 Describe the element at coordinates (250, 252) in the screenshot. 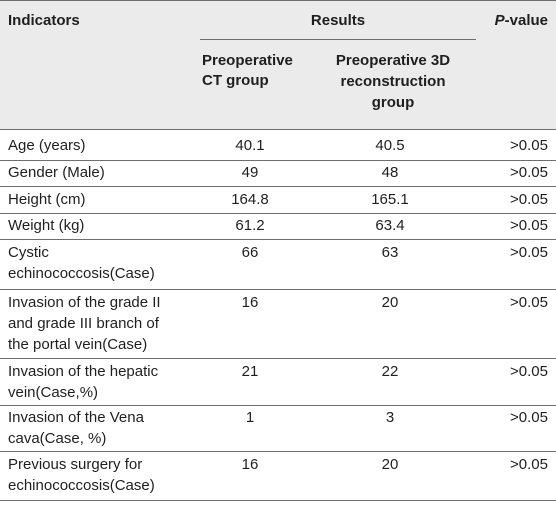

I see `ct-value-cell: 66` at that location.